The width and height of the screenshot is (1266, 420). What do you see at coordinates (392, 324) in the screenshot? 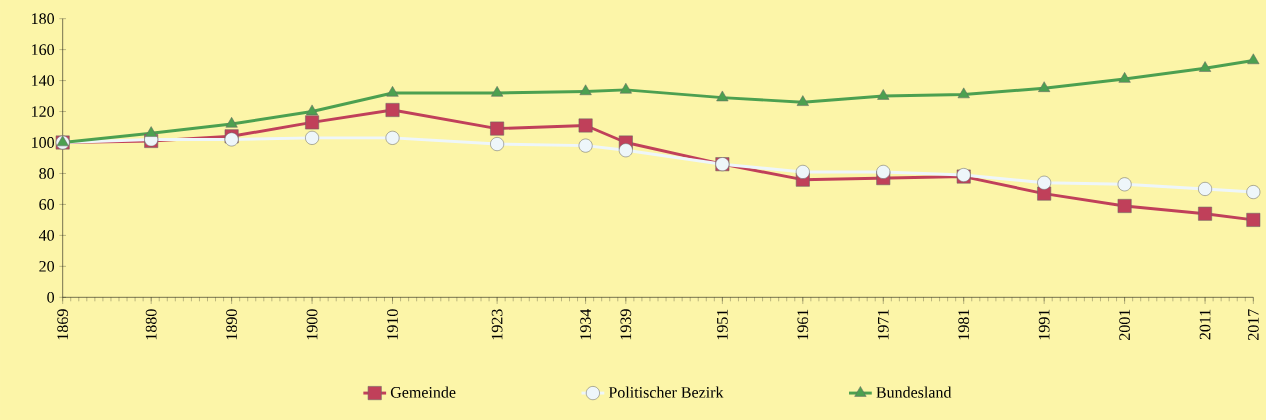
I see `x-tick-label: 1910` at bounding box center [392, 324].